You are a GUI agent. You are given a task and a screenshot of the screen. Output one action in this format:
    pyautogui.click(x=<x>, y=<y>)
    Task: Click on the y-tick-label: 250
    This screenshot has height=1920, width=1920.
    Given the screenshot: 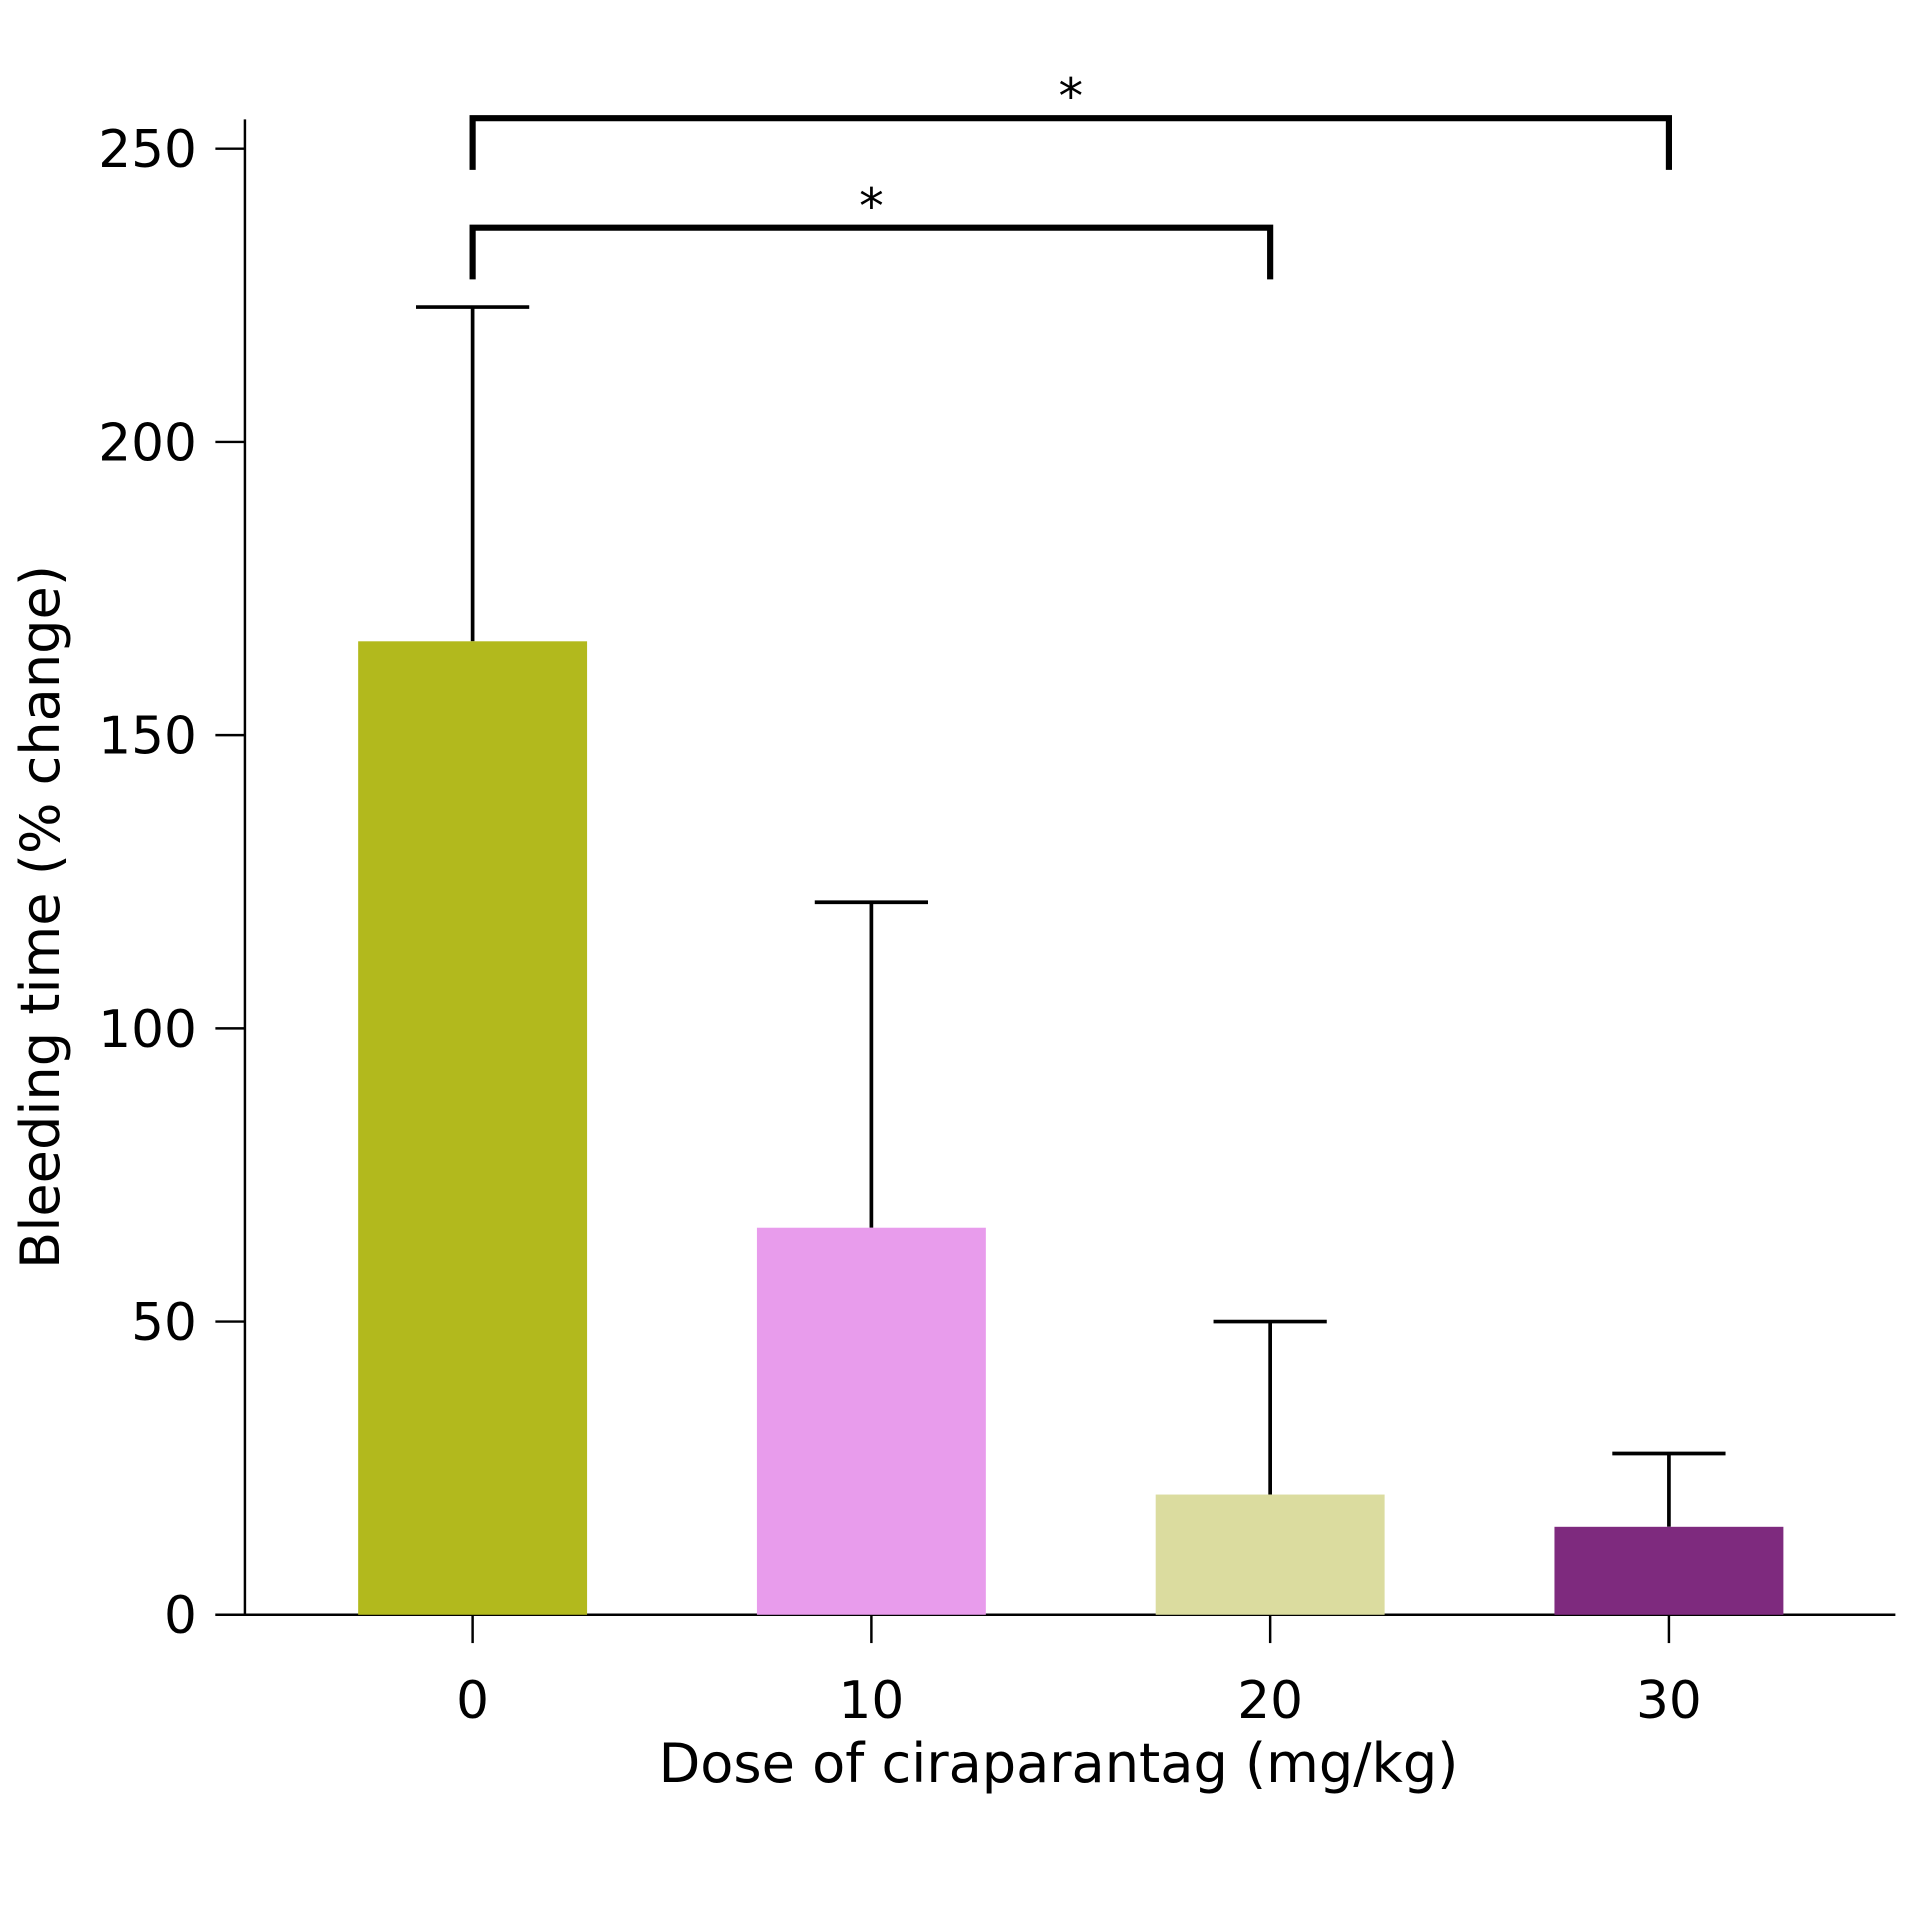 What is the action you would take?
    pyautogui.click(x=147, y=150)
    